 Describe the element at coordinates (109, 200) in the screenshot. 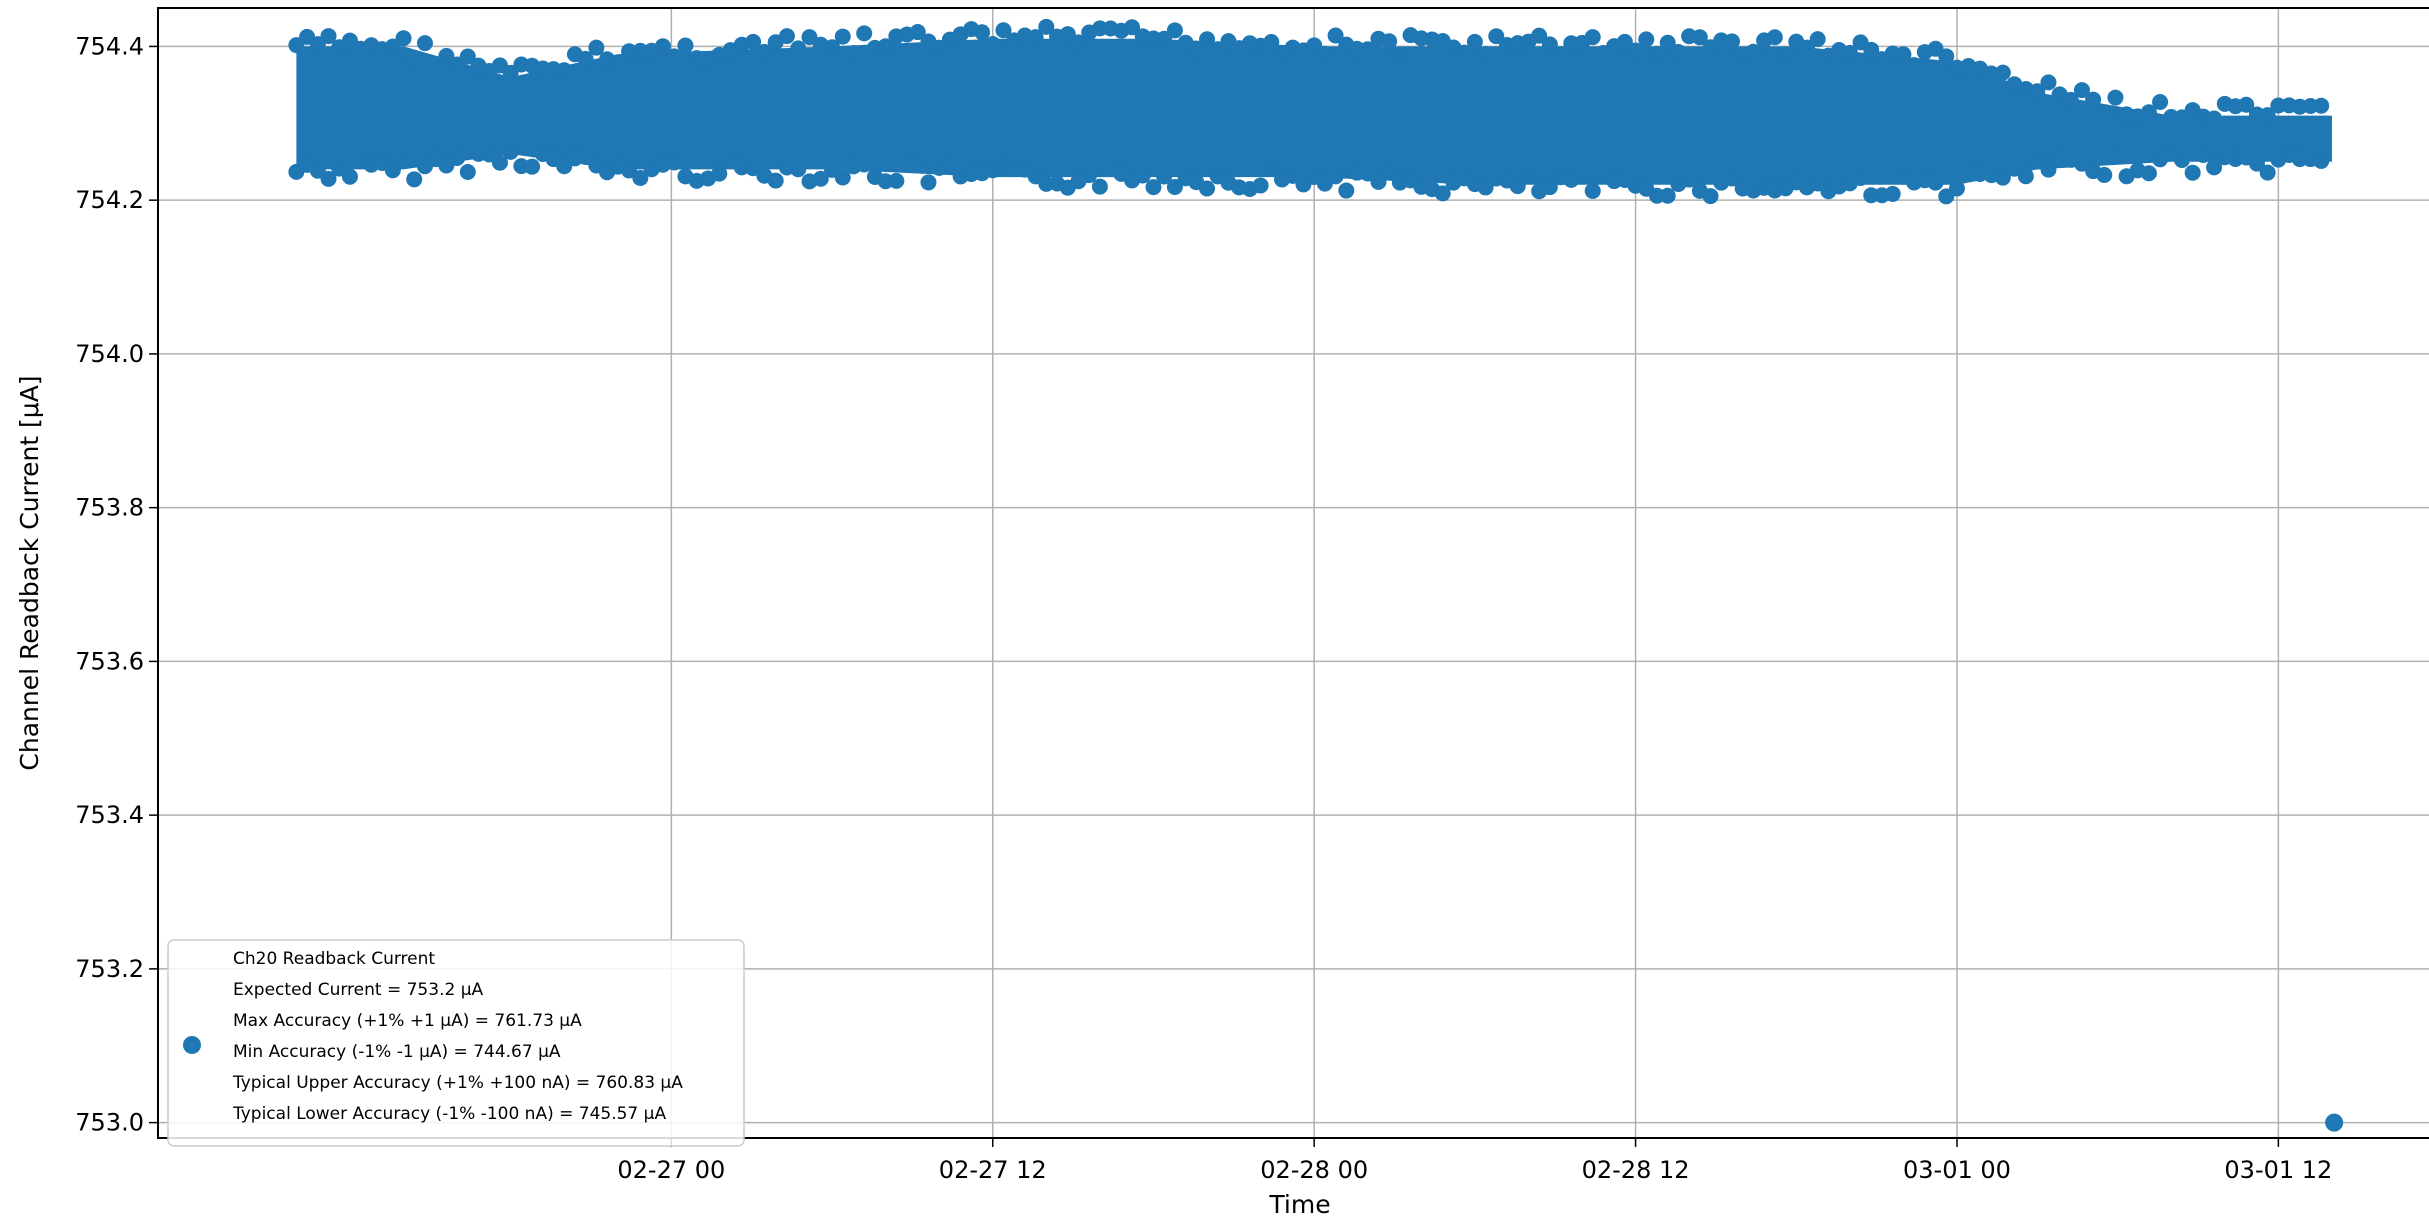

I see `y-tick-label: 754.2` at that location.